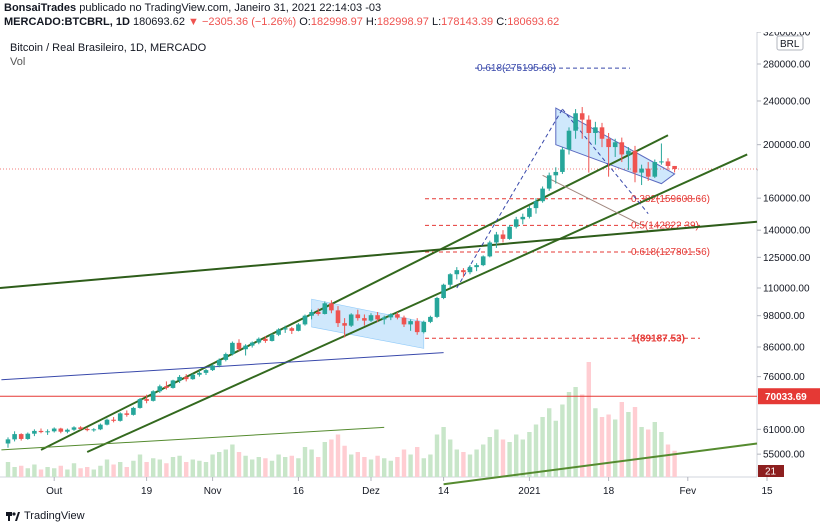 This screenshot has height=530, width=823. I want to click on price-tick-label: 125000.00, so click(787, 258).